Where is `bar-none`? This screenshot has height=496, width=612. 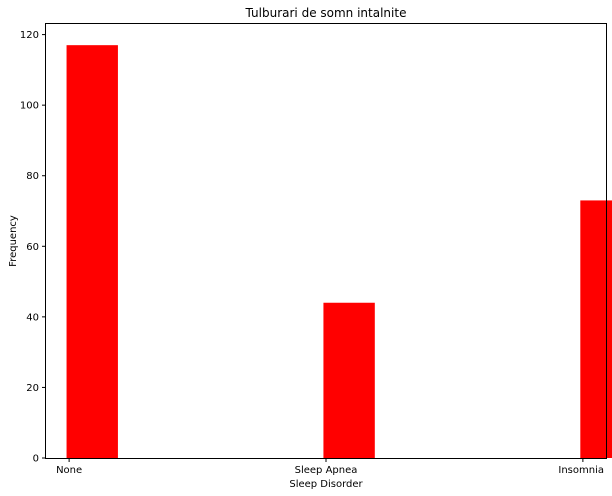 bar-none is located at coordinates (92, 252).